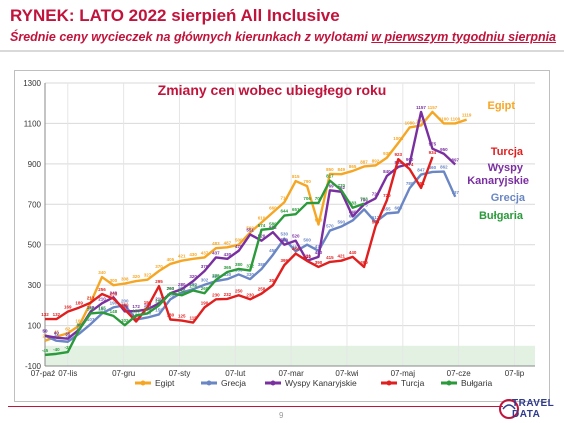 This screenshot has height=423, width=564. Describe the element at coordinates (342, 222) in the screenshot. I see `data-label: 590` at that location.